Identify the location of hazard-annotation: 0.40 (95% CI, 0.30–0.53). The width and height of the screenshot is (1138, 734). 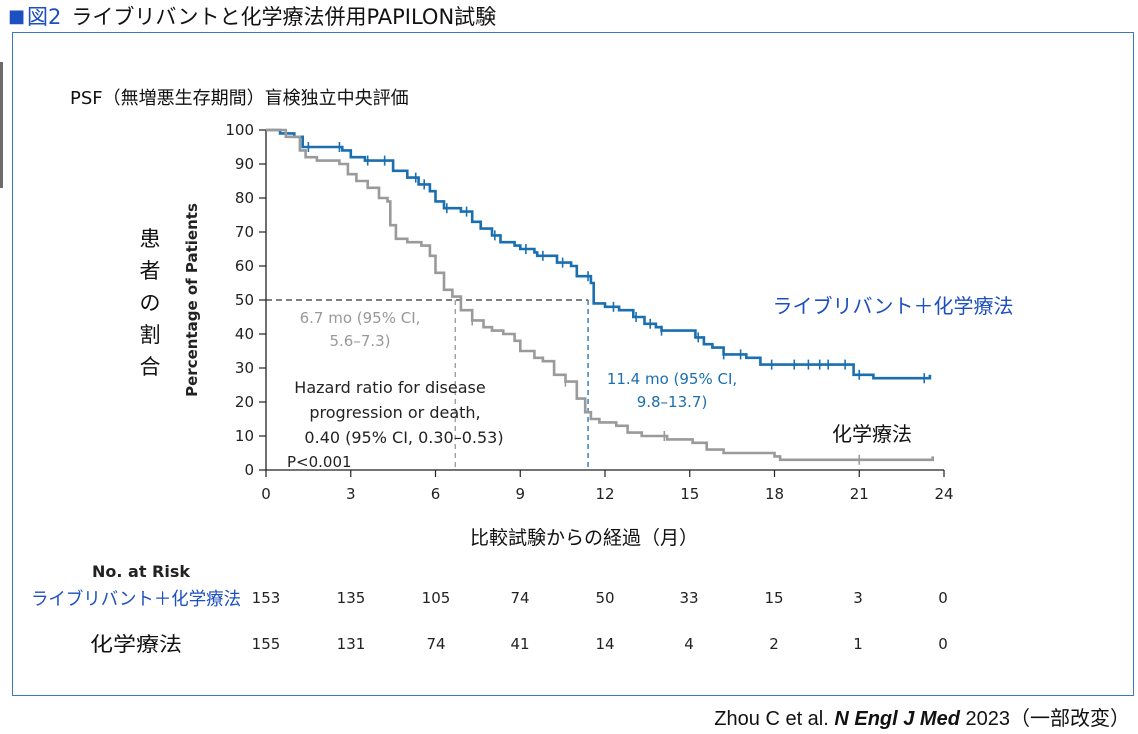
(403, 437).